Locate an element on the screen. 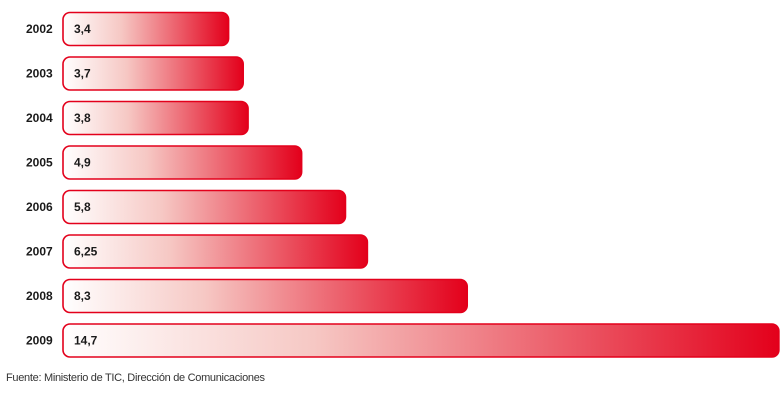 The height and width of the screenshot is (395, 780). year-label: 2003 is located at coordinates (39, 74).